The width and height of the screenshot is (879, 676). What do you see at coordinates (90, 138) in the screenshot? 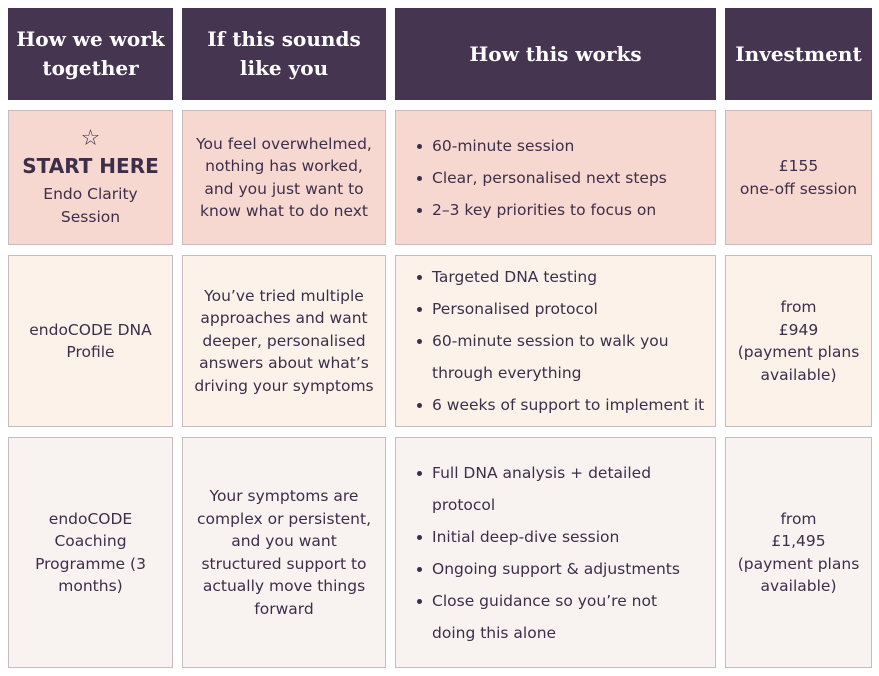
I see `star-icon: ☆` at bounding box center [90, 138].